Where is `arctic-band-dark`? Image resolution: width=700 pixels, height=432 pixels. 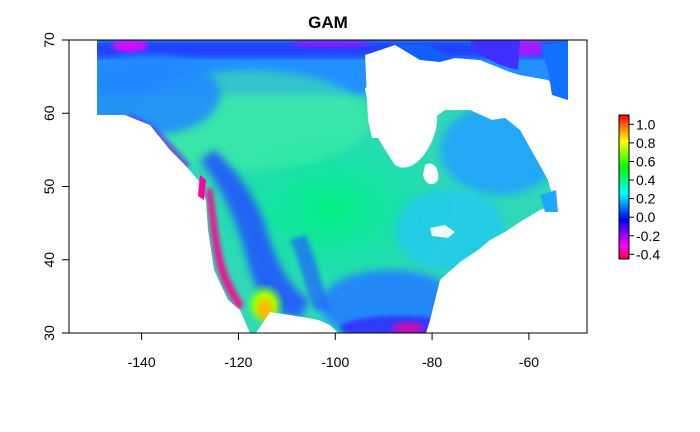
arctic-band-dark is located at coordinates (332, 49).